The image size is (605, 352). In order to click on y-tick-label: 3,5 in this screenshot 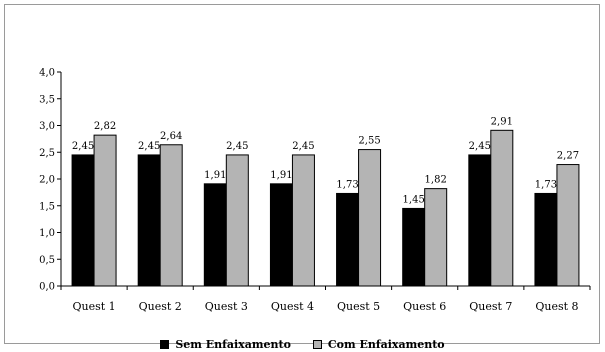, I will do `click(47, 99)`.